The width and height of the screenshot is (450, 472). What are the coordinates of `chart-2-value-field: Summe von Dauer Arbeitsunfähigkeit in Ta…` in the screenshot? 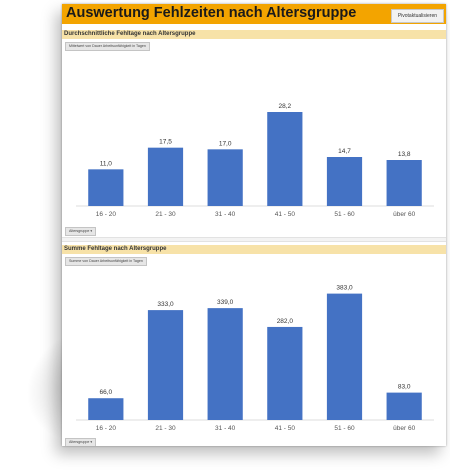 It's located at (106, 261).